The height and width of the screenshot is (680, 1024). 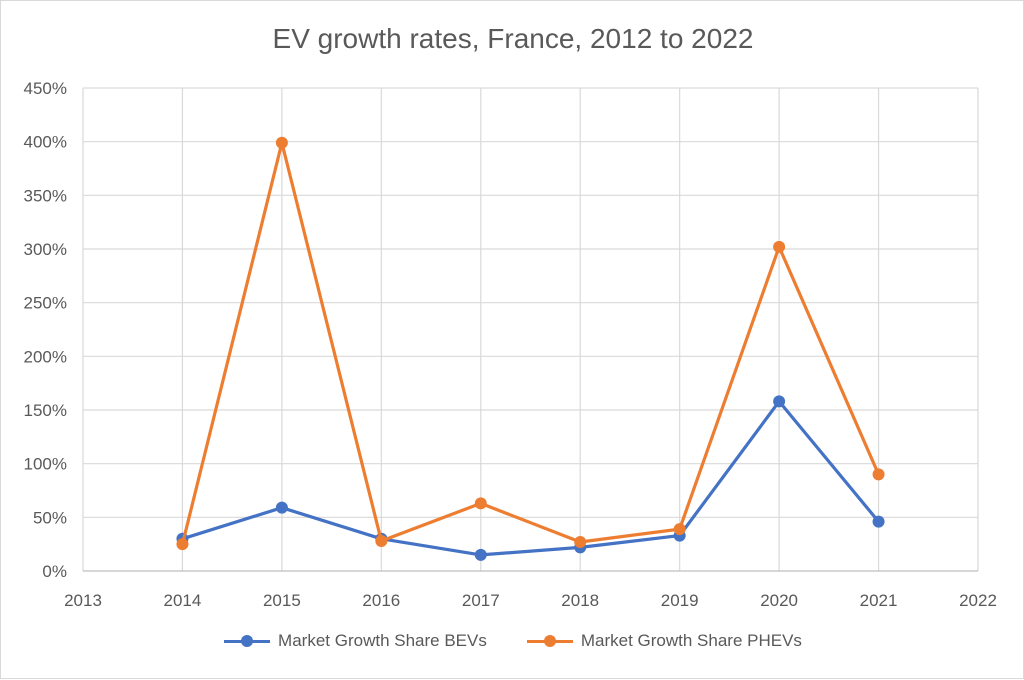 I want to click on x-tick-label: 2022, so click(x=978, y=600).